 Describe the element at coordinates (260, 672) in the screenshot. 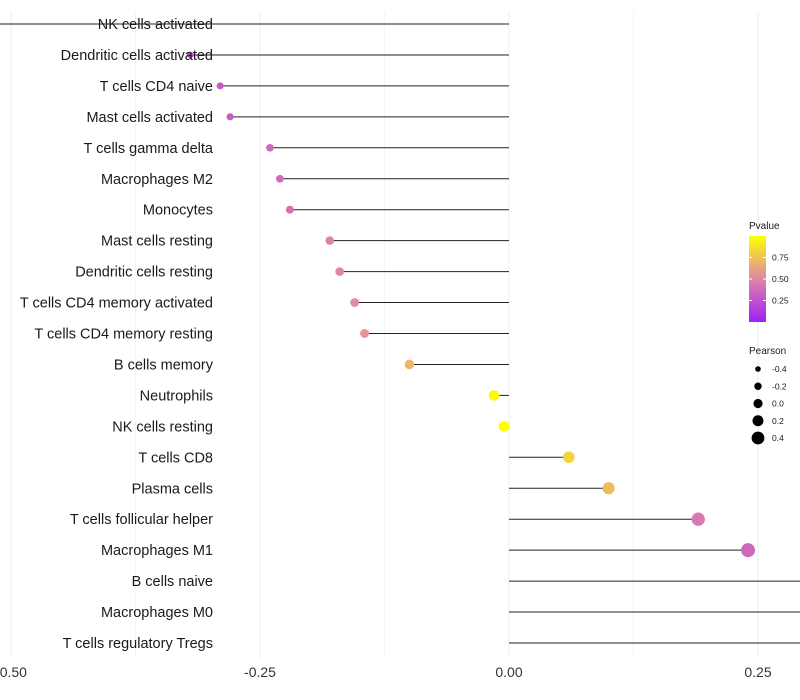

I see `x-tick-label: -0.25` at that location.